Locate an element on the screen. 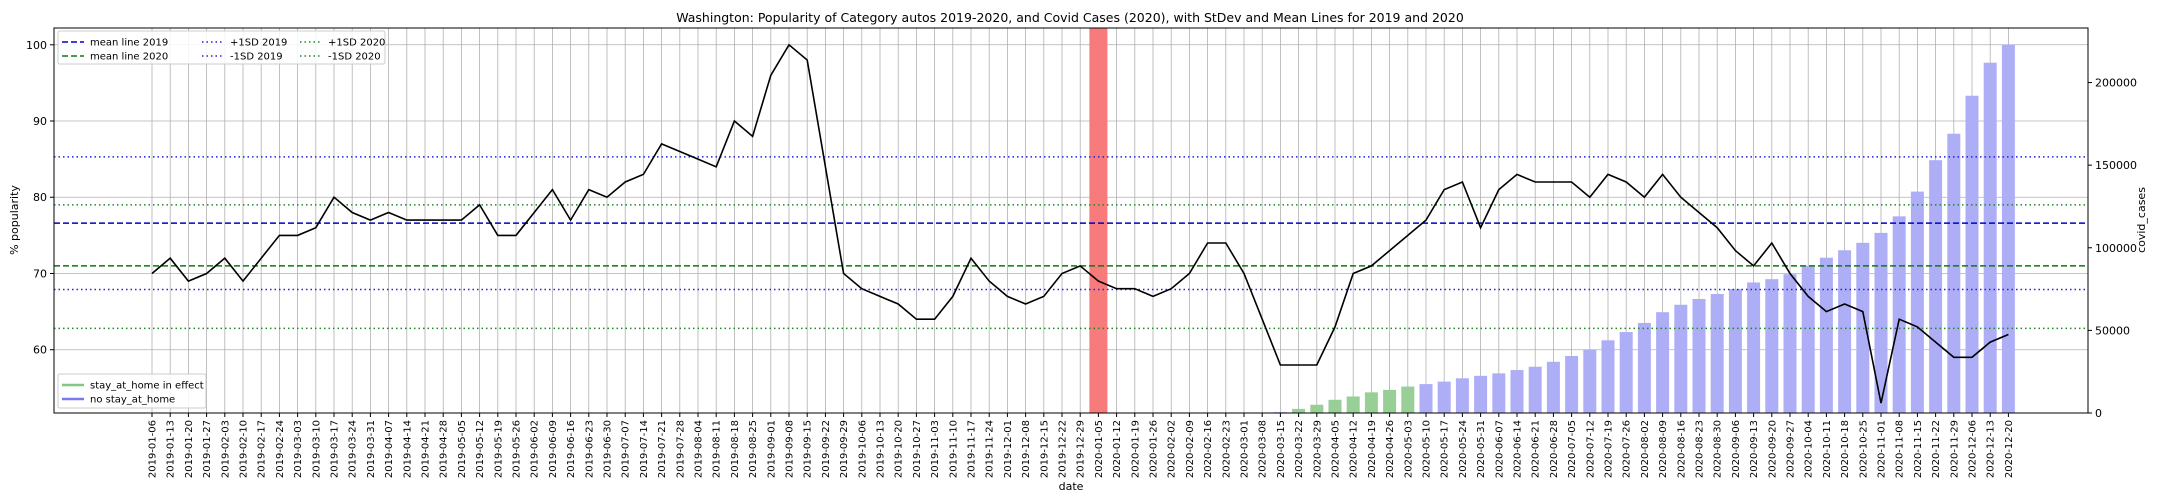  x-tick-label: 2019-05-19 is located at coordinates (498, 449).